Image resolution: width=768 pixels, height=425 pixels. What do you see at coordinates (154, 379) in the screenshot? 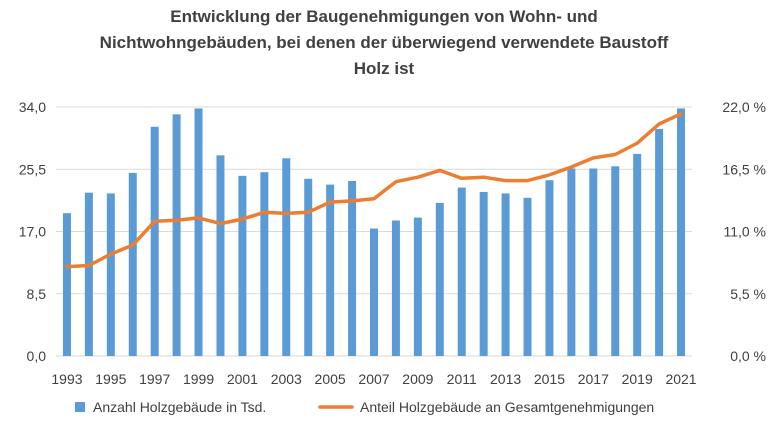
I see `x-tick-label: 1997` at bounding box center [154, 379].